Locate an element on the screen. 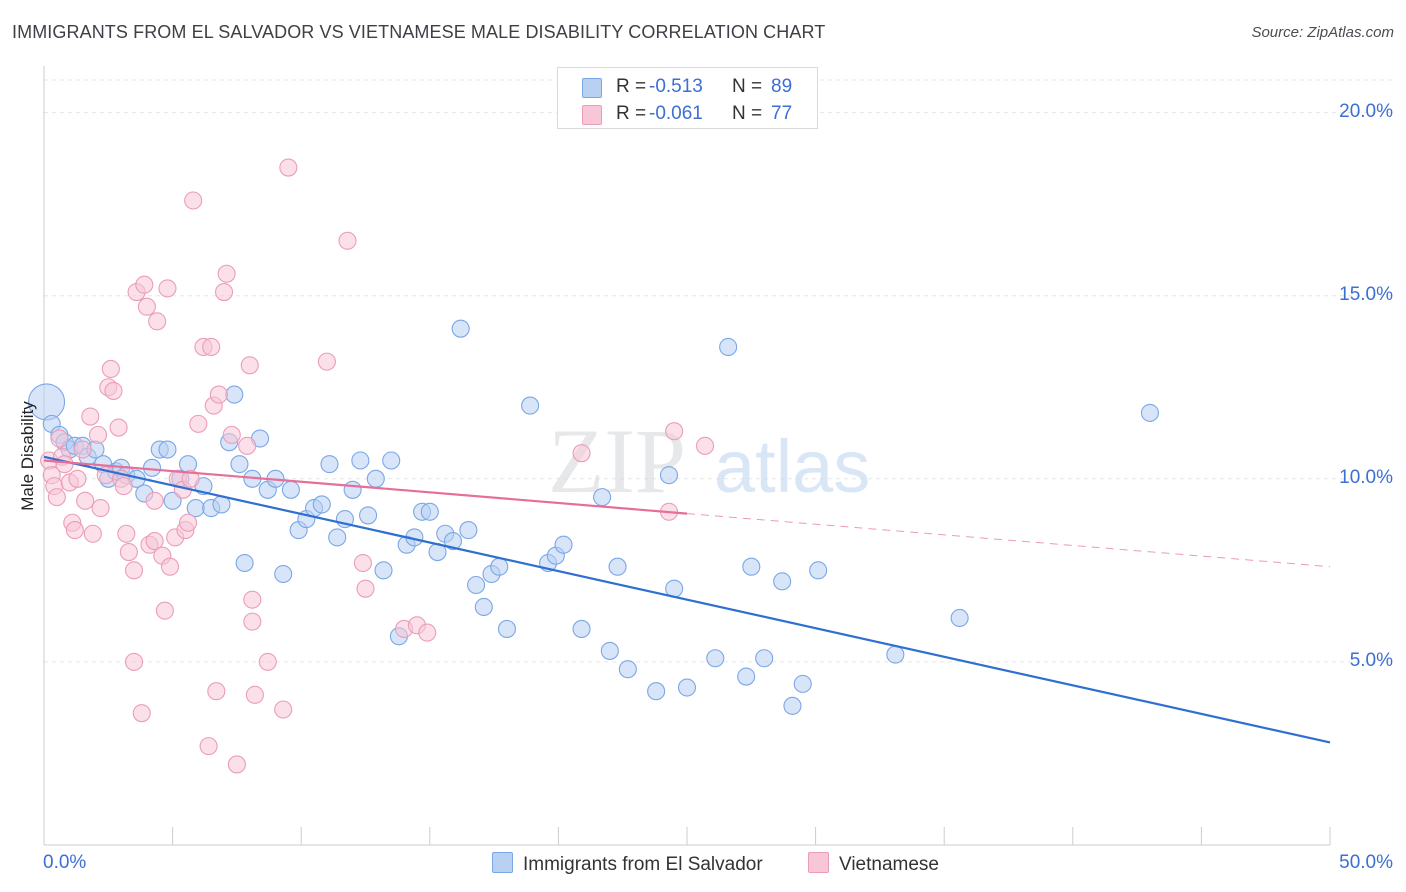 This screenshot has height=892, width=1406. r-value: -0.513 is located at coordinates (676, 86).